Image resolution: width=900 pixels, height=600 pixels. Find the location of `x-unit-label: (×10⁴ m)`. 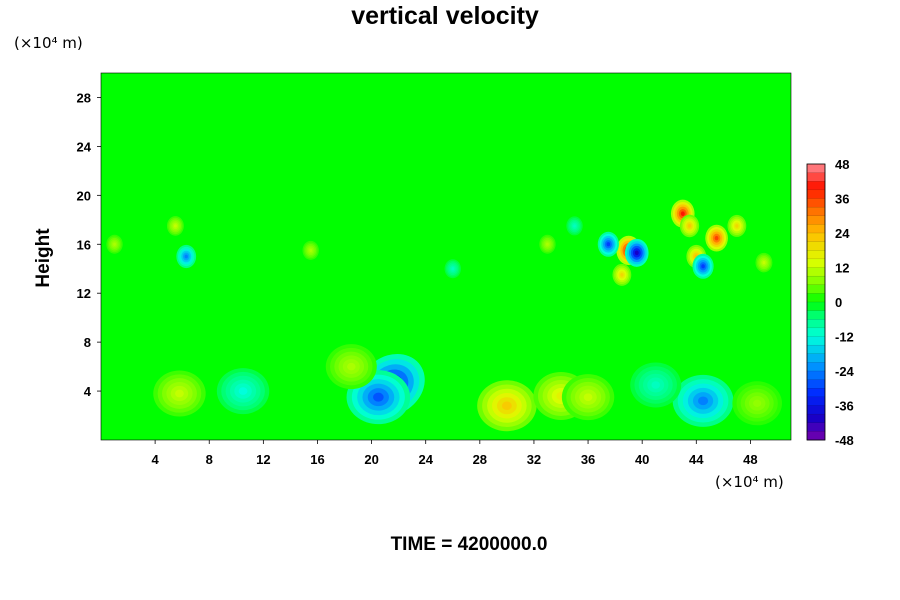

x-unit-label: (×10⁴ m) is located at coordinates (749, 482).